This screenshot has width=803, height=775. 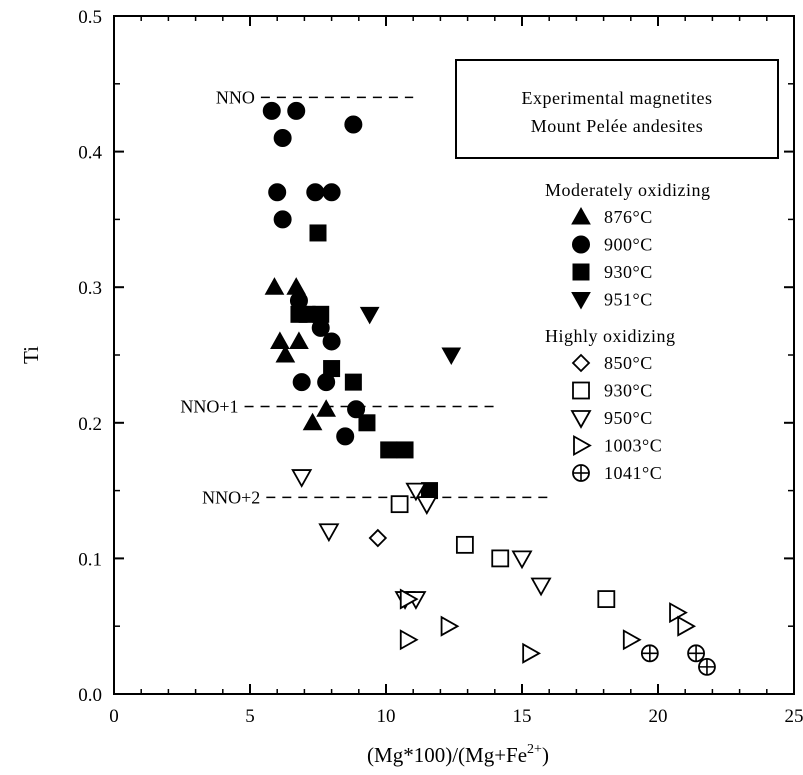 What do you see at coordinates (90, 424) in the screenshot?
I see `y-tick-label: 0.2` at bounding box center [90, 424].